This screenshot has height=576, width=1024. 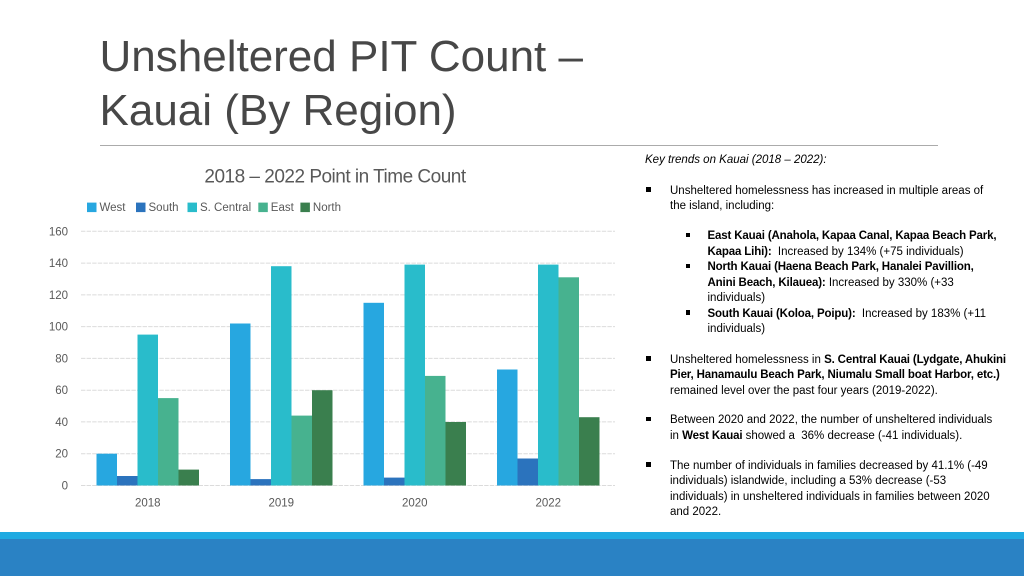 What do you see at coordinates (61, 455) in the screenshot?
I see `svg-text: 20` at bounding box center [61, 455].